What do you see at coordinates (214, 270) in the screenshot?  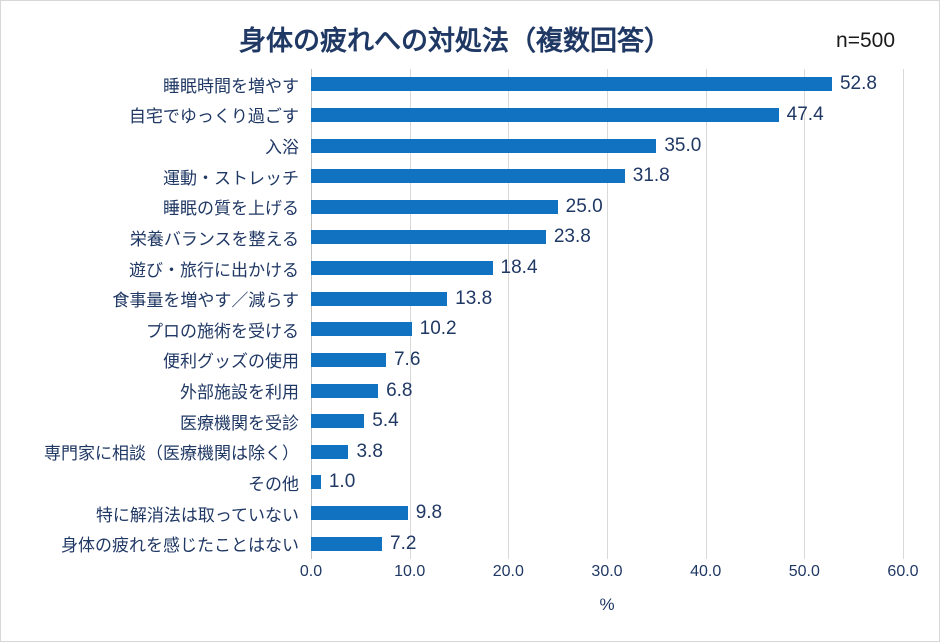 I see `category-label: 遊び・旅行に出かける` at bounding box center [214, 270].